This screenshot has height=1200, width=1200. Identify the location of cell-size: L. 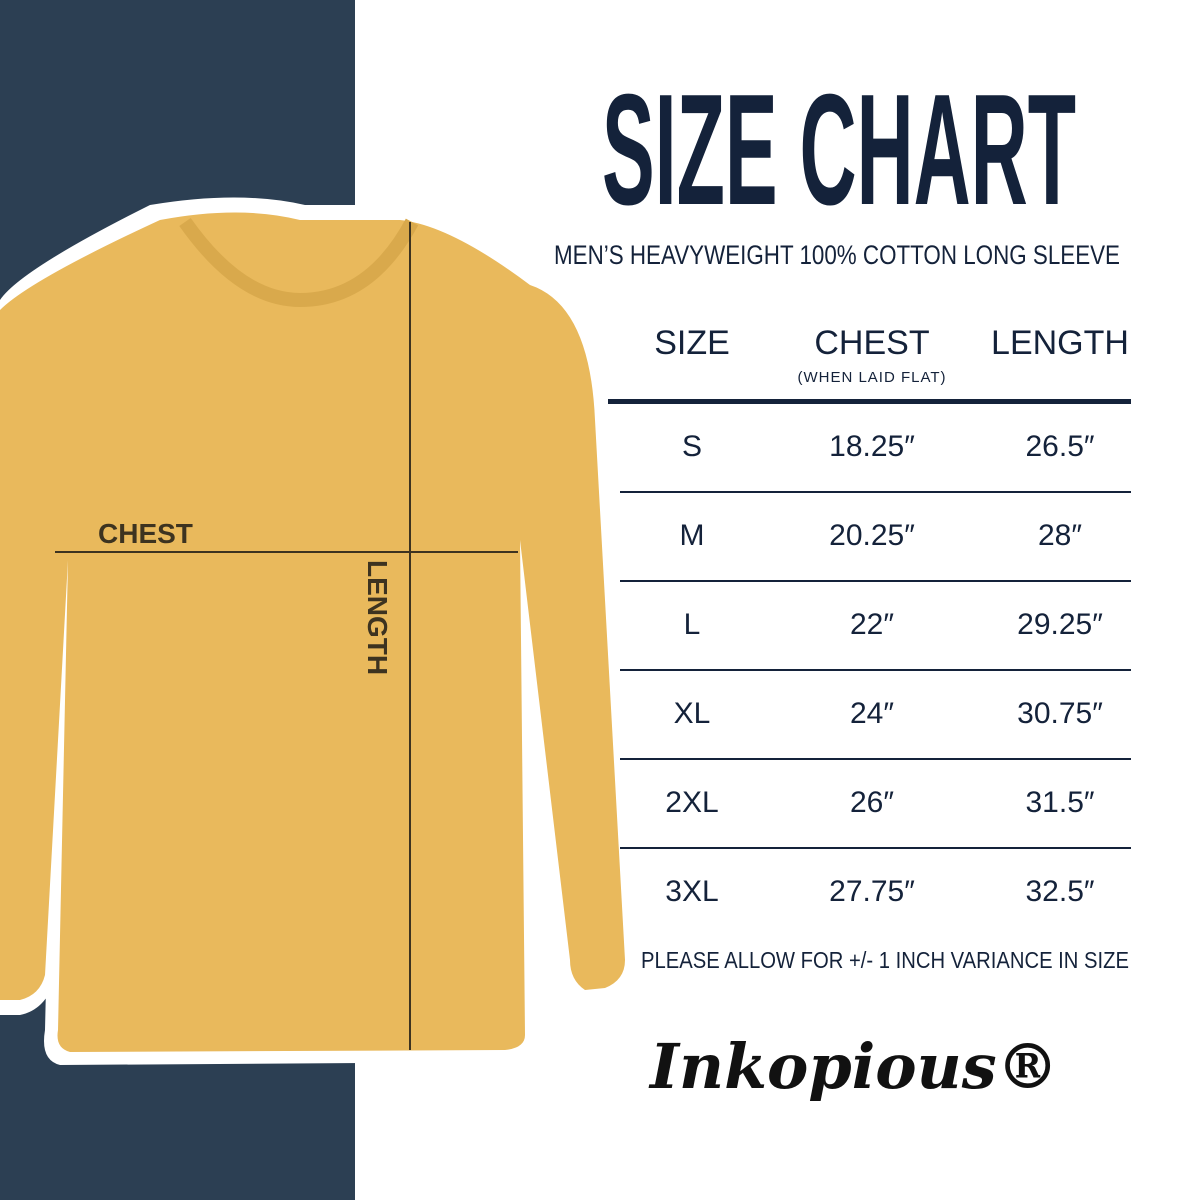
(692, 624).